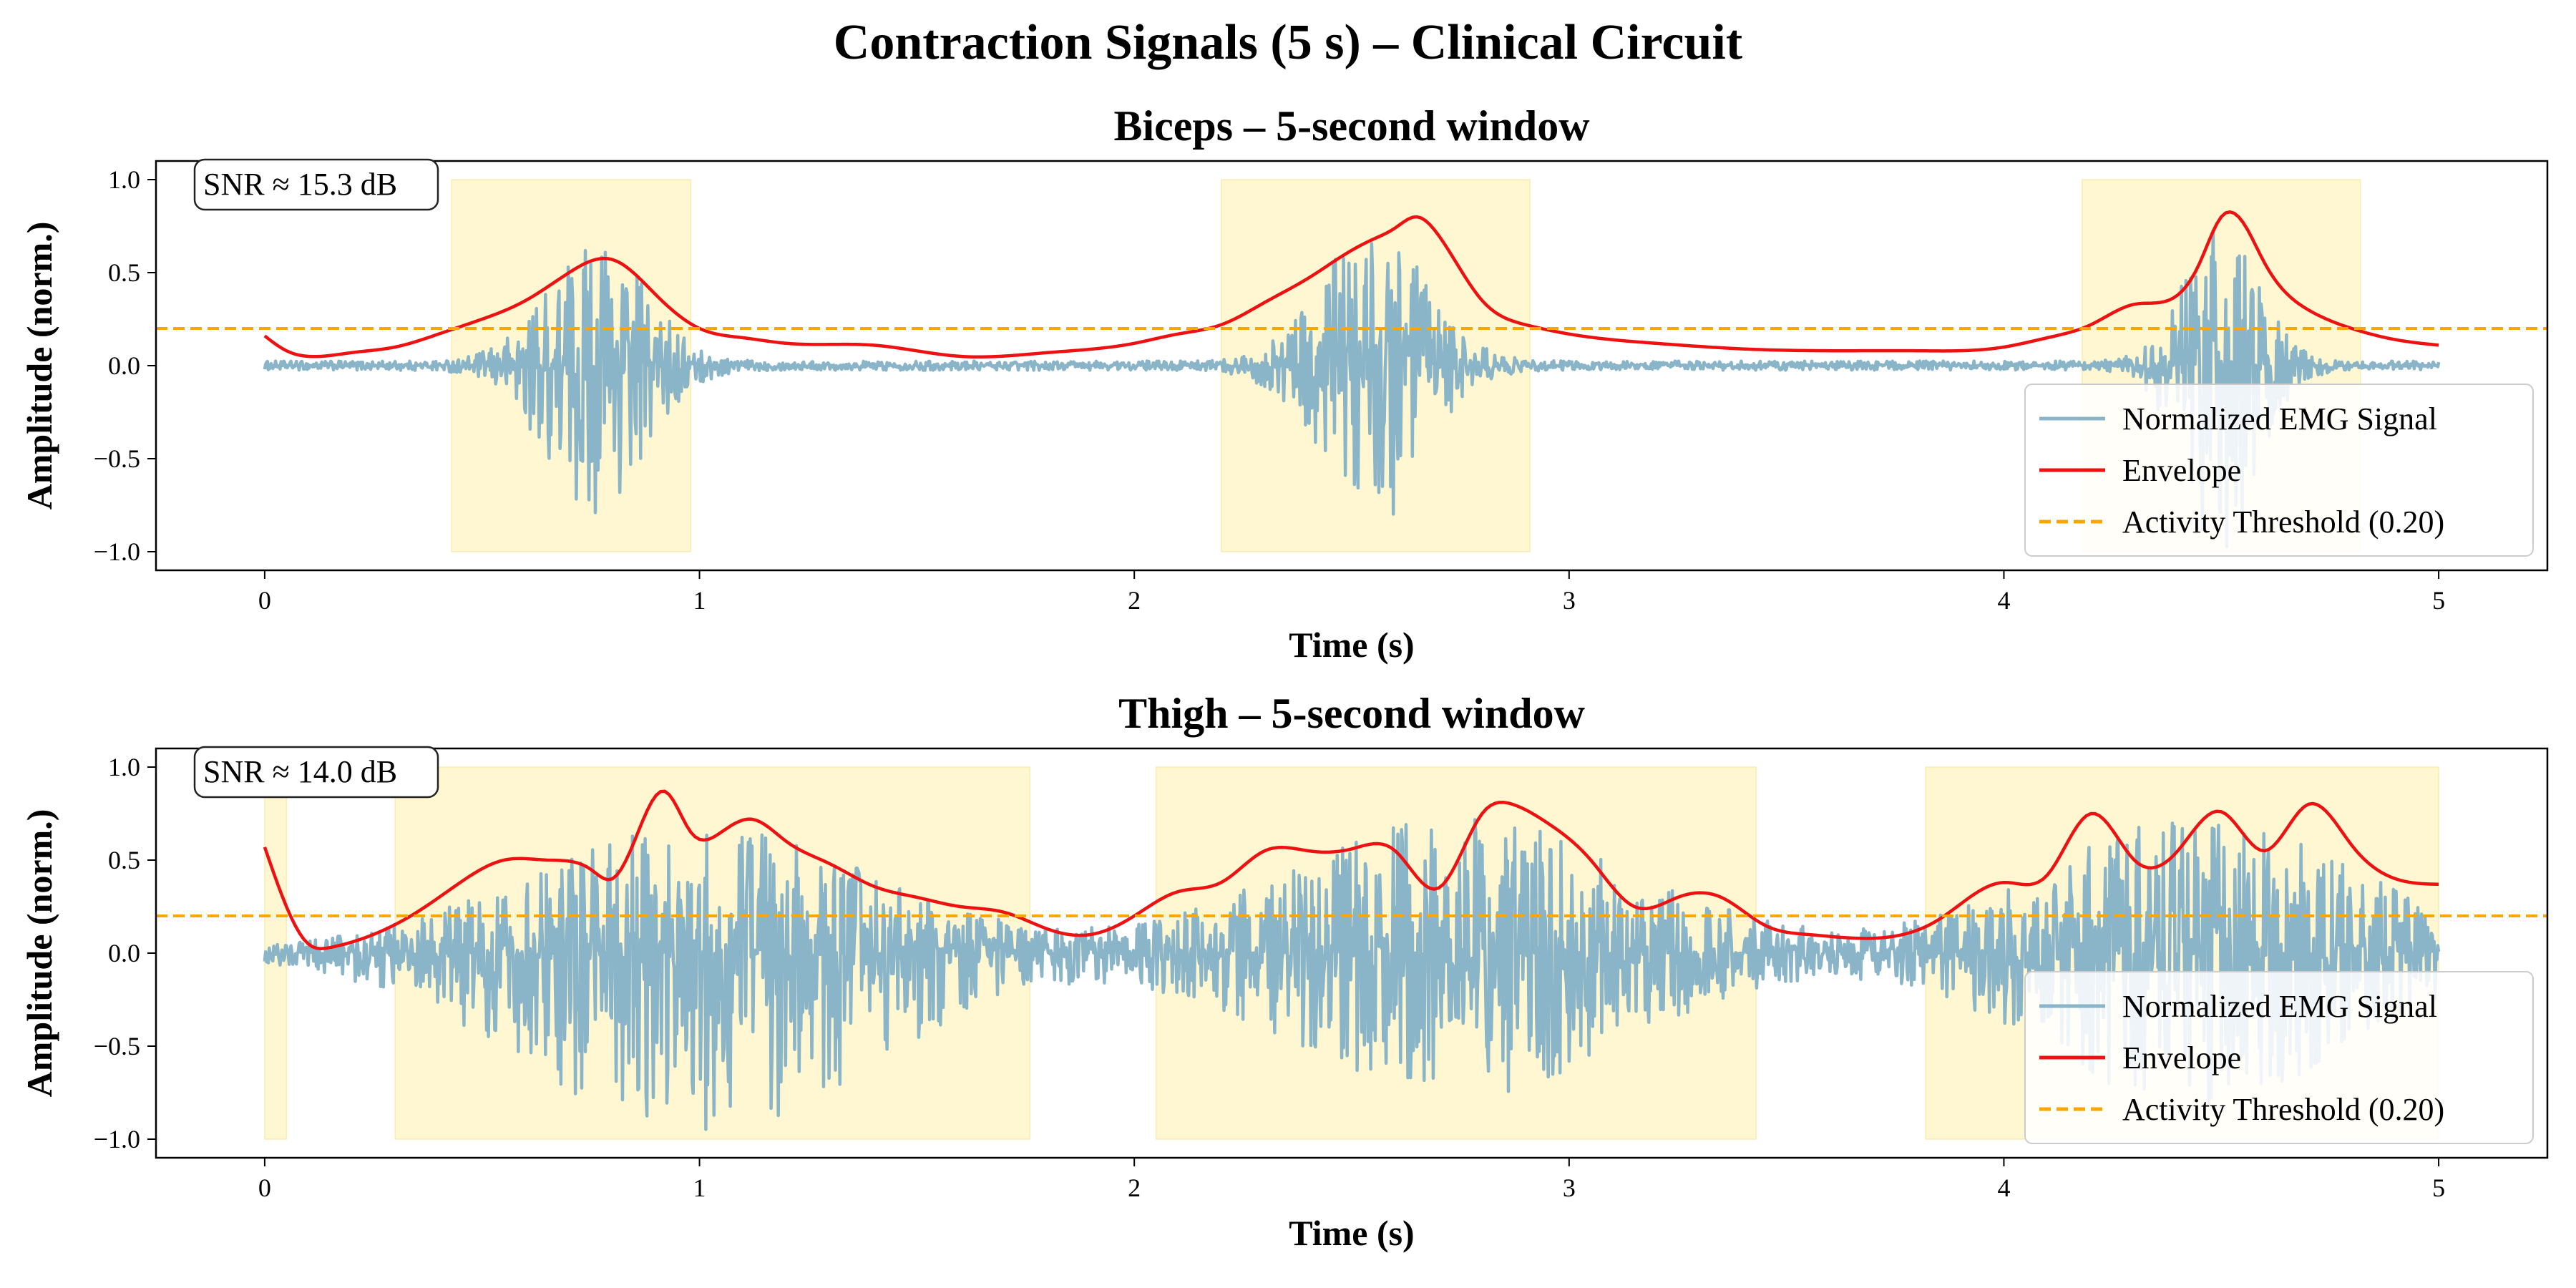  What do you see at coordinates (300, 184) in the screenshot?
I see `snr-text: SNR ≈ 15.3 dB` at bounding box center [300, 184].